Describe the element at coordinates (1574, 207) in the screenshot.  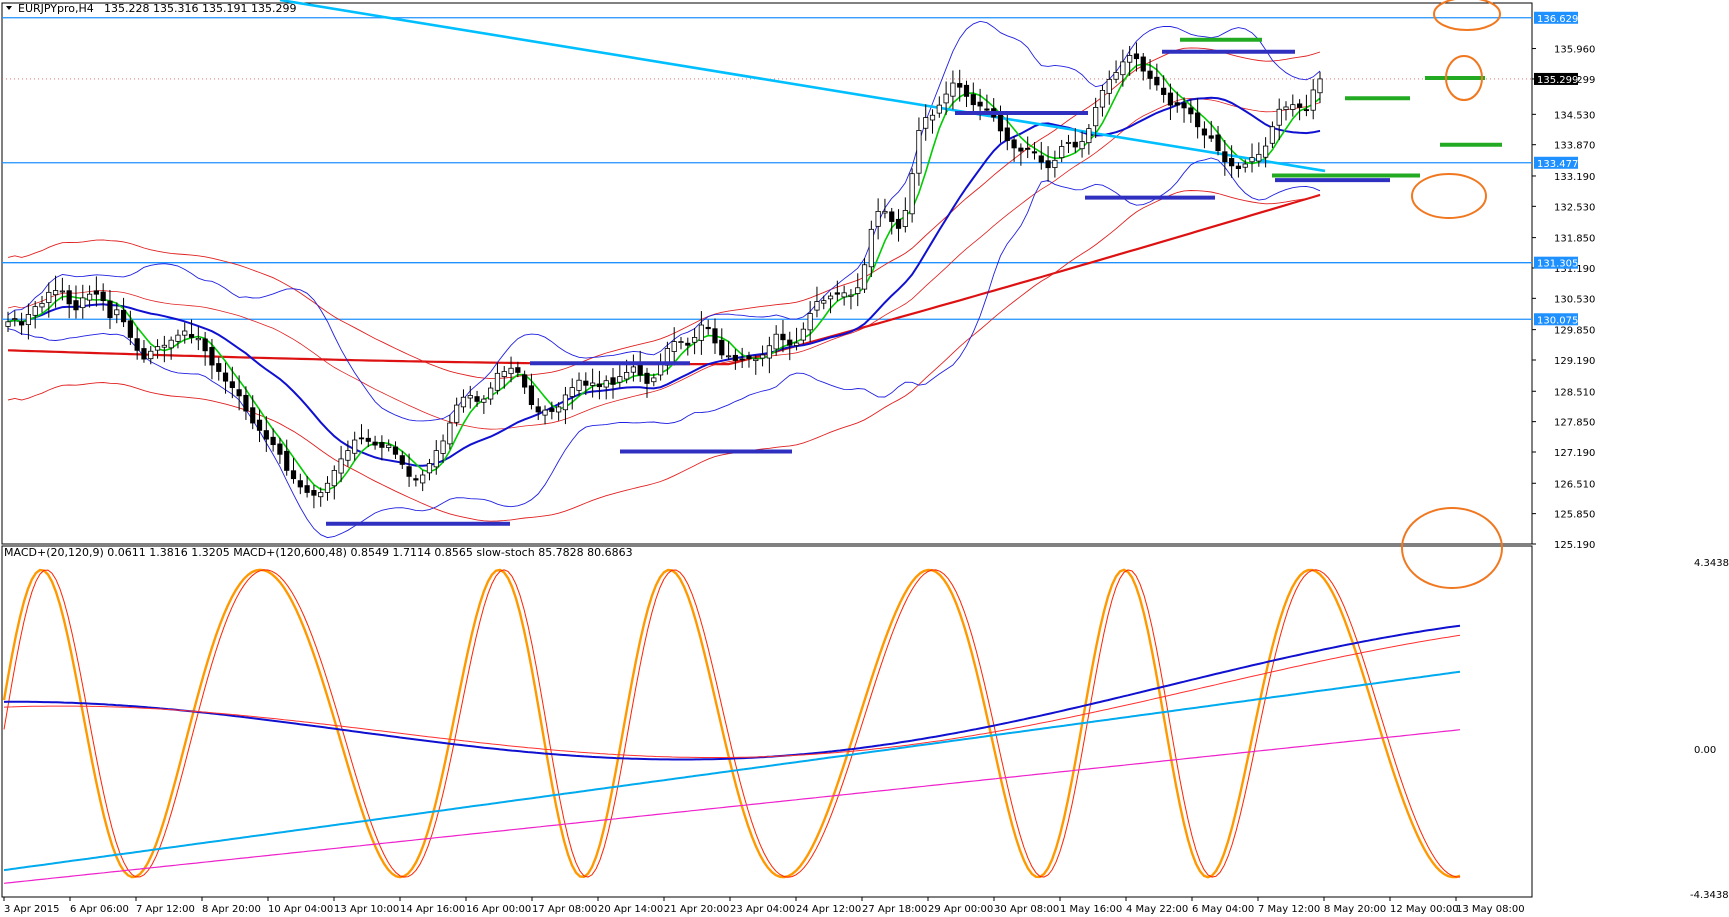
I see `price-tick-label: 132.530` at that location.